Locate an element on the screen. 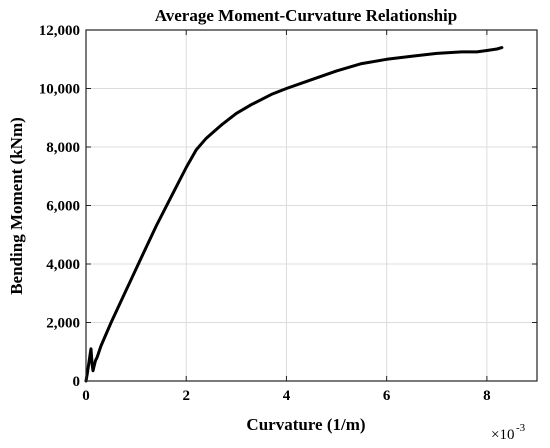 The image size is (550, 448). y-tick-label: 12,000 is located at coordinates (59, 31).